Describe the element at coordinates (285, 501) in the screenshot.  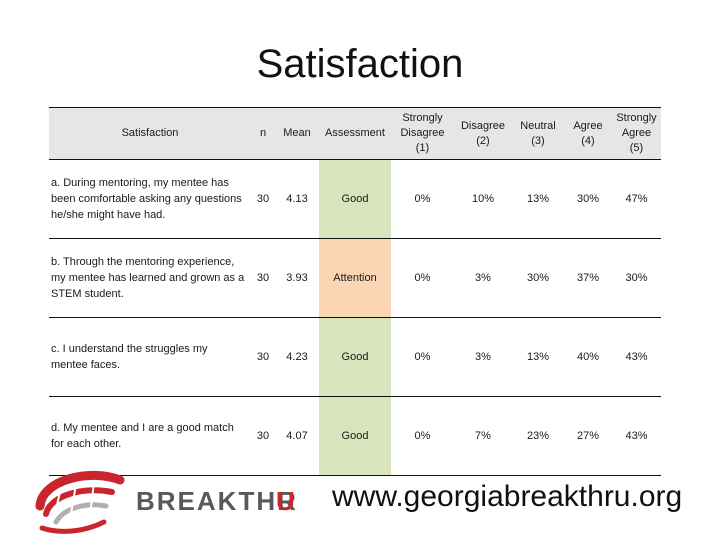
I see `logo-wordmark-accent: U` at that location.